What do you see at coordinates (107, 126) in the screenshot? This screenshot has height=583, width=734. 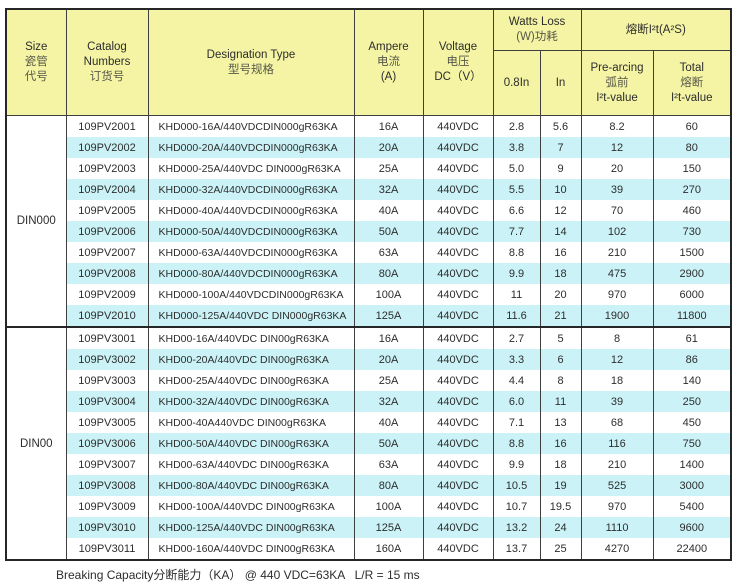 I see `catalog-cell: 109PV2001` at bounding box center [107, 126].